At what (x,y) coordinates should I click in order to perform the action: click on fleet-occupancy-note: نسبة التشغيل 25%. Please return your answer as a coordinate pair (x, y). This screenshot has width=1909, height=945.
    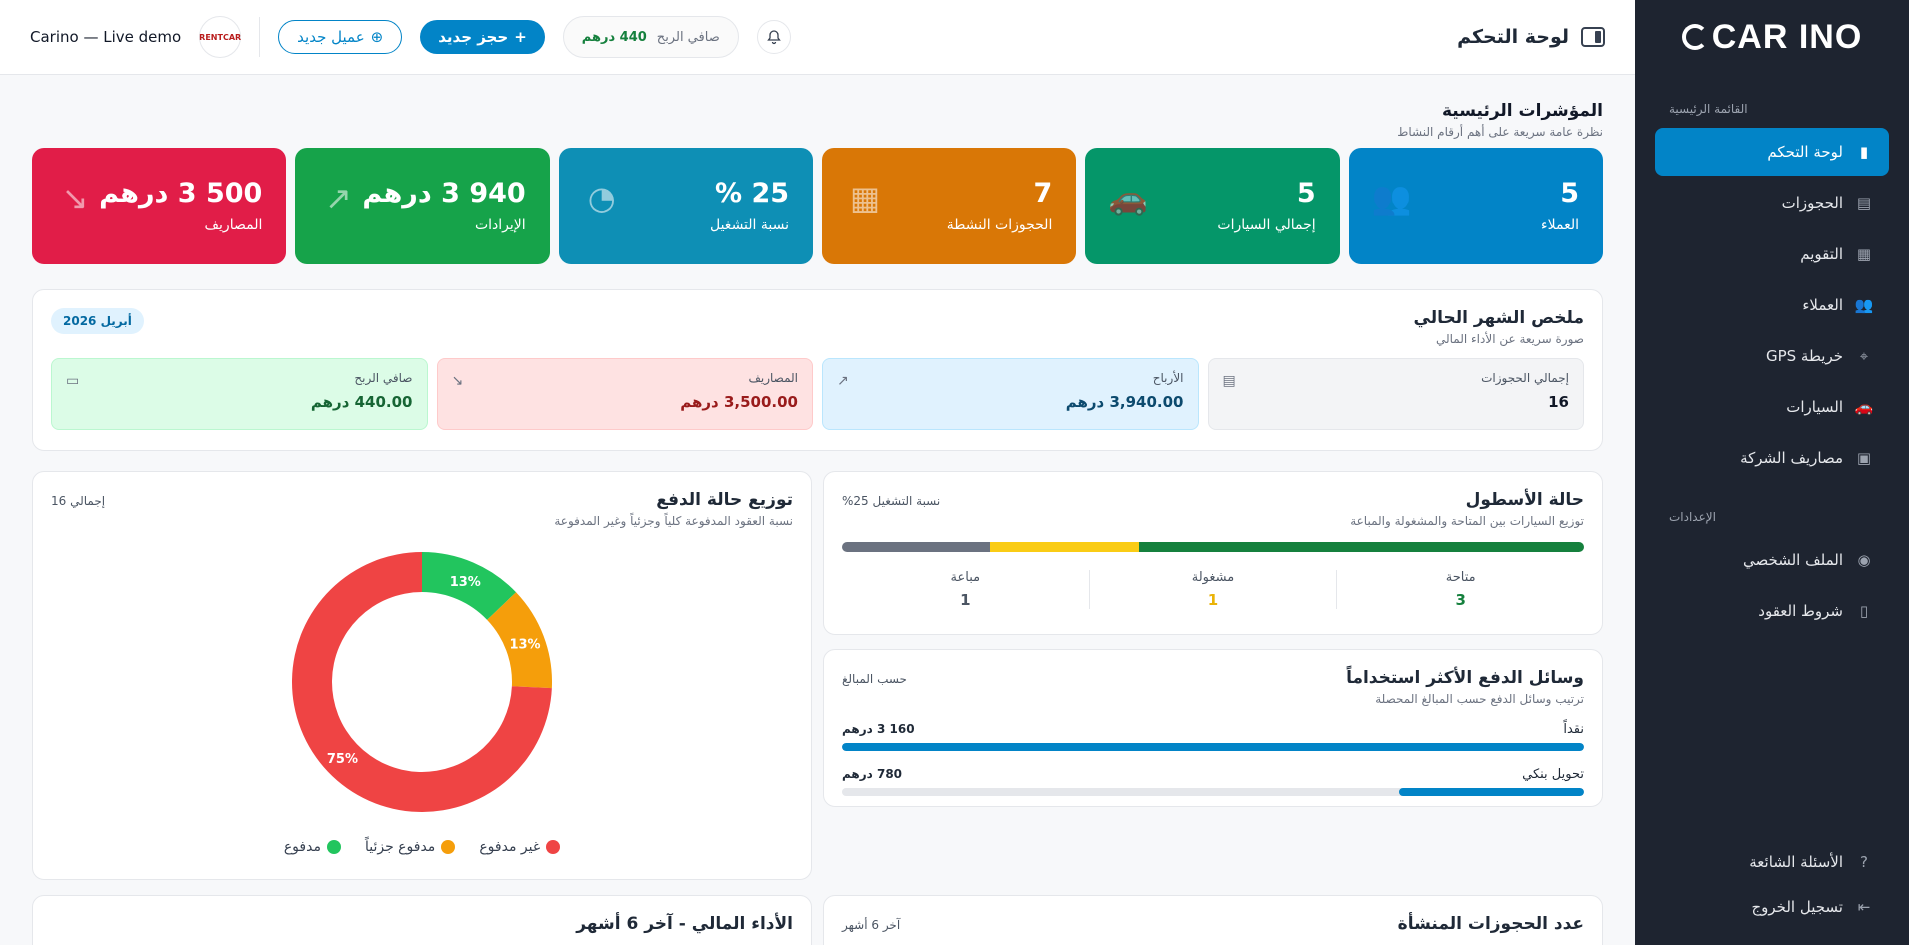
    Looking at the image, I should click on (891, 501).